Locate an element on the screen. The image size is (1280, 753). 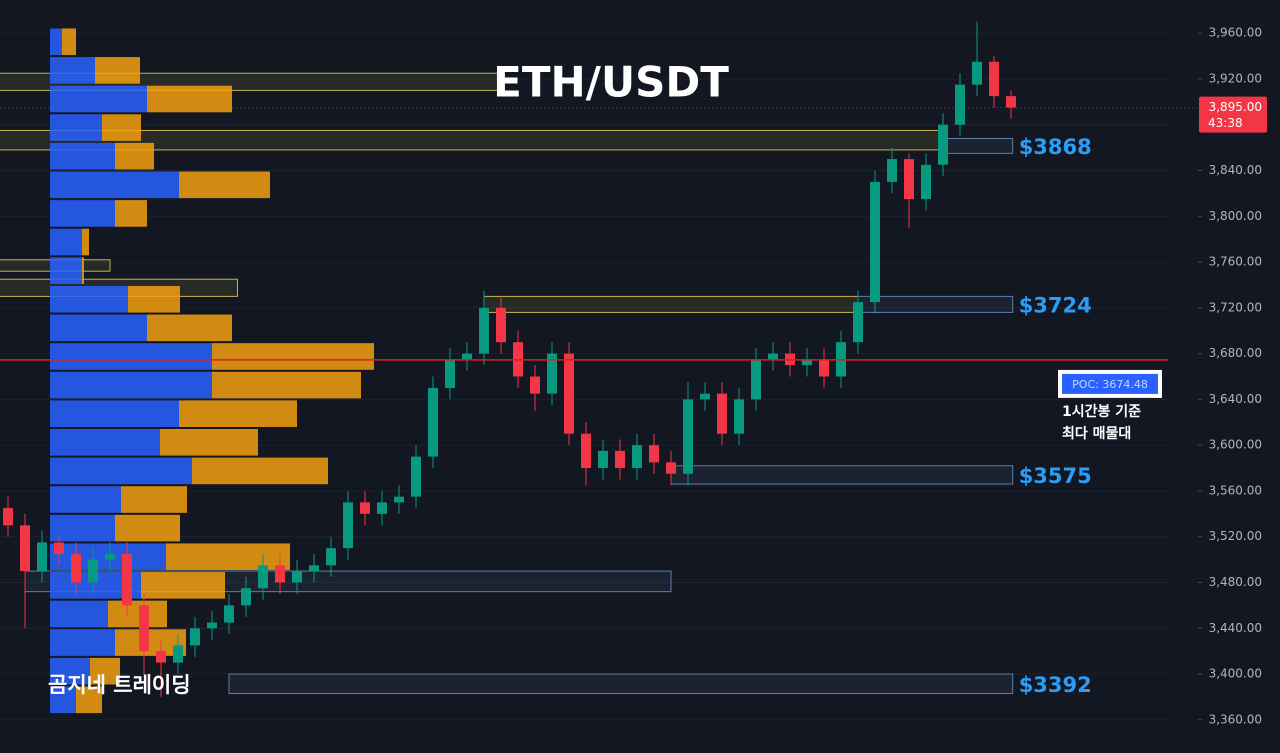
y-tick-label: 3,360.00 is located at coordinates (1235, 719).